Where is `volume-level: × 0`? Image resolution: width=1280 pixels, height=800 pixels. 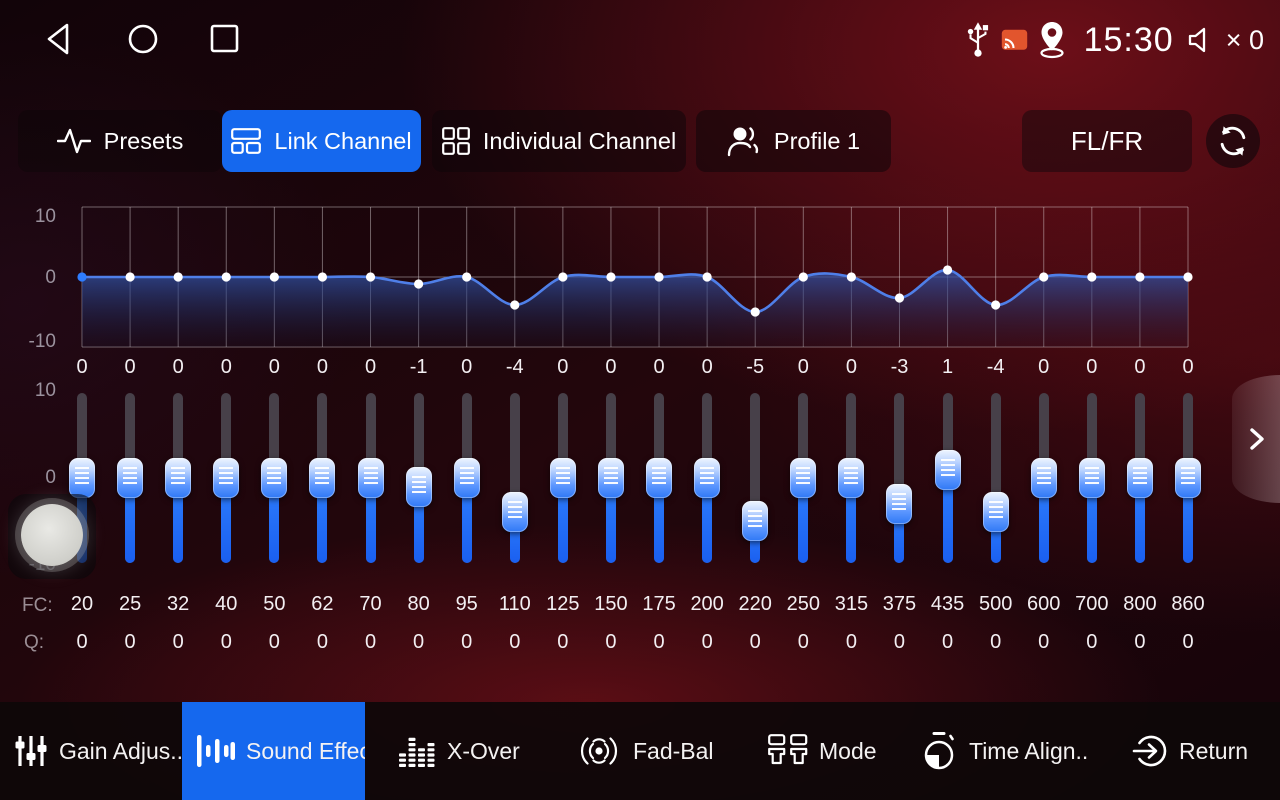
volume-level: × 0 is located at coordinates (1244, 39).